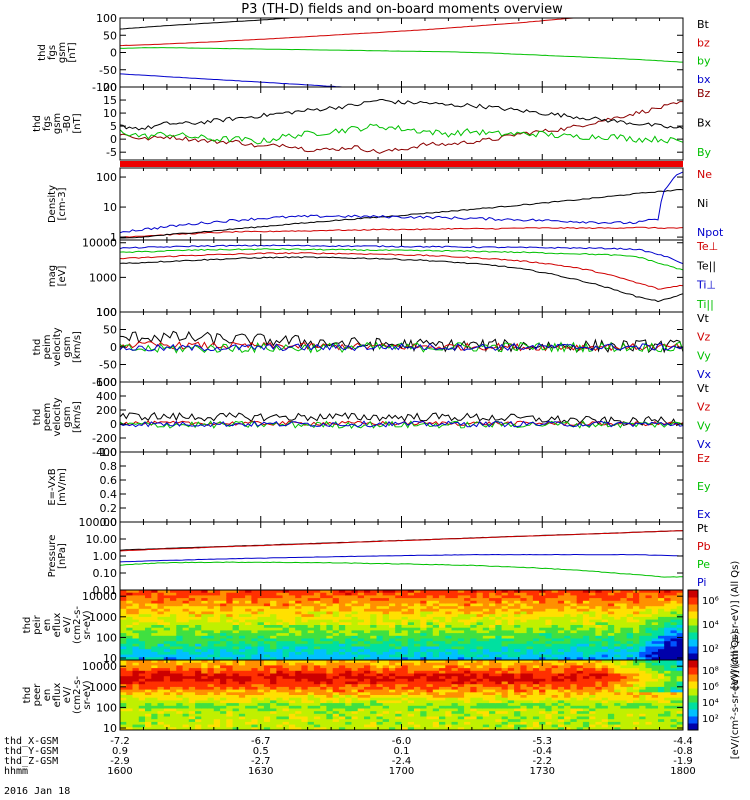 The width and height of the screenshot is (750, 800). What do you see at coordinates (105, 590) in the screenshot?
I see `ytick-label: 0.01` at bounding box center [105, 590].